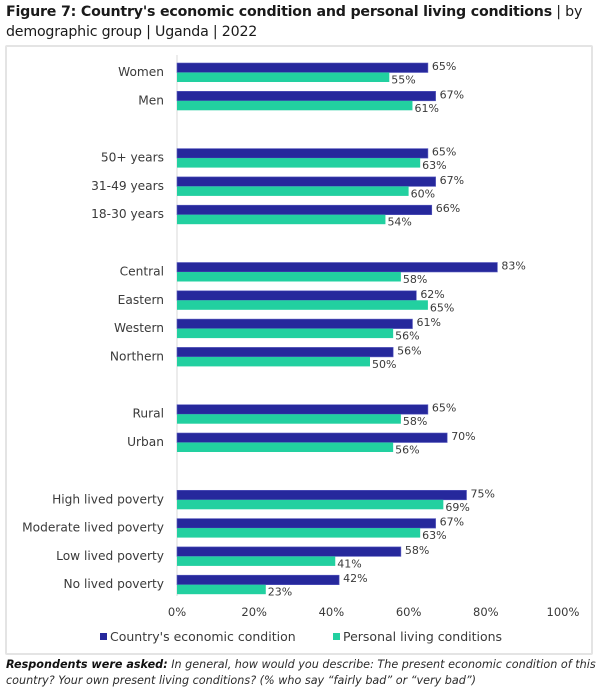  I want to click on category-label: Rural, so click(148, 414).